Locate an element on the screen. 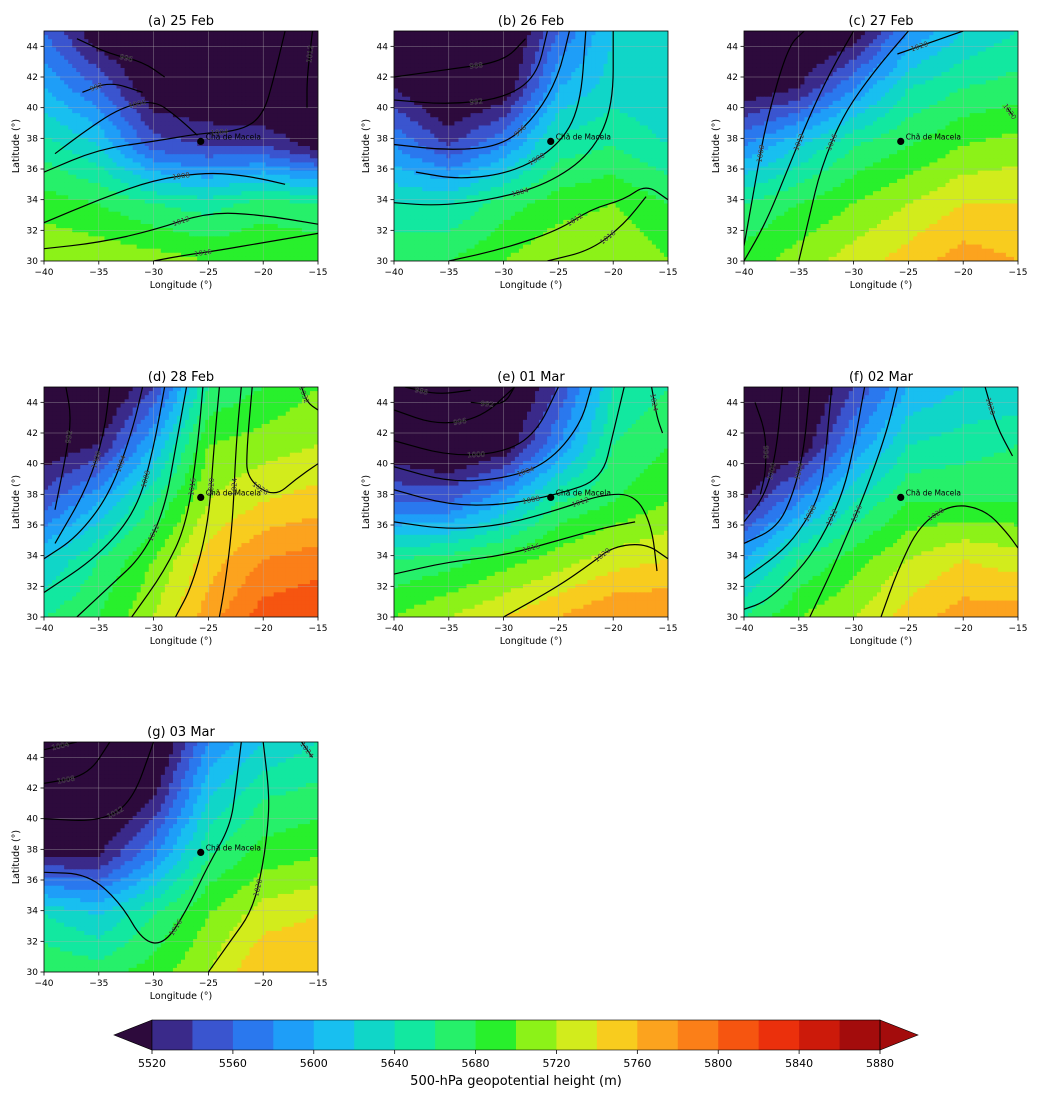 This screenshot has width=1038, height=1094. colorbar-tick-label: 5800 is located at coordinates (718, 1063).